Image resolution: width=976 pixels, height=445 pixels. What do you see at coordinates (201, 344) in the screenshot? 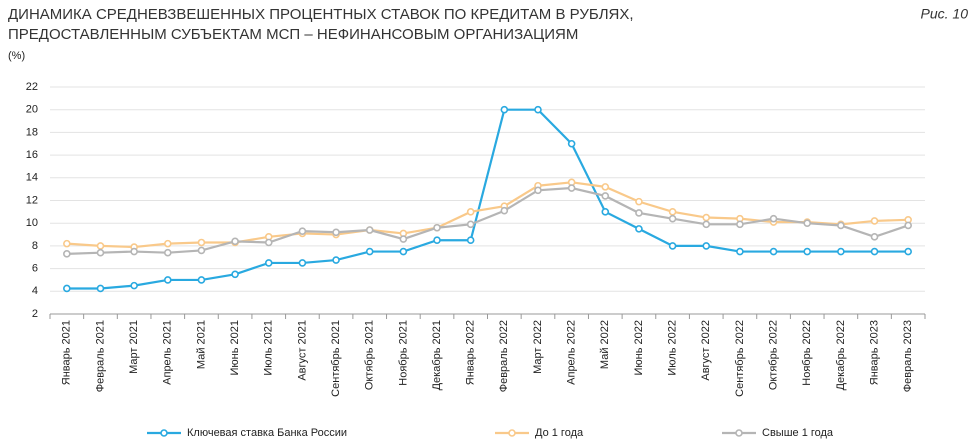
I see `x-tick-label: Май 2021` at bounding box center [201, 344].